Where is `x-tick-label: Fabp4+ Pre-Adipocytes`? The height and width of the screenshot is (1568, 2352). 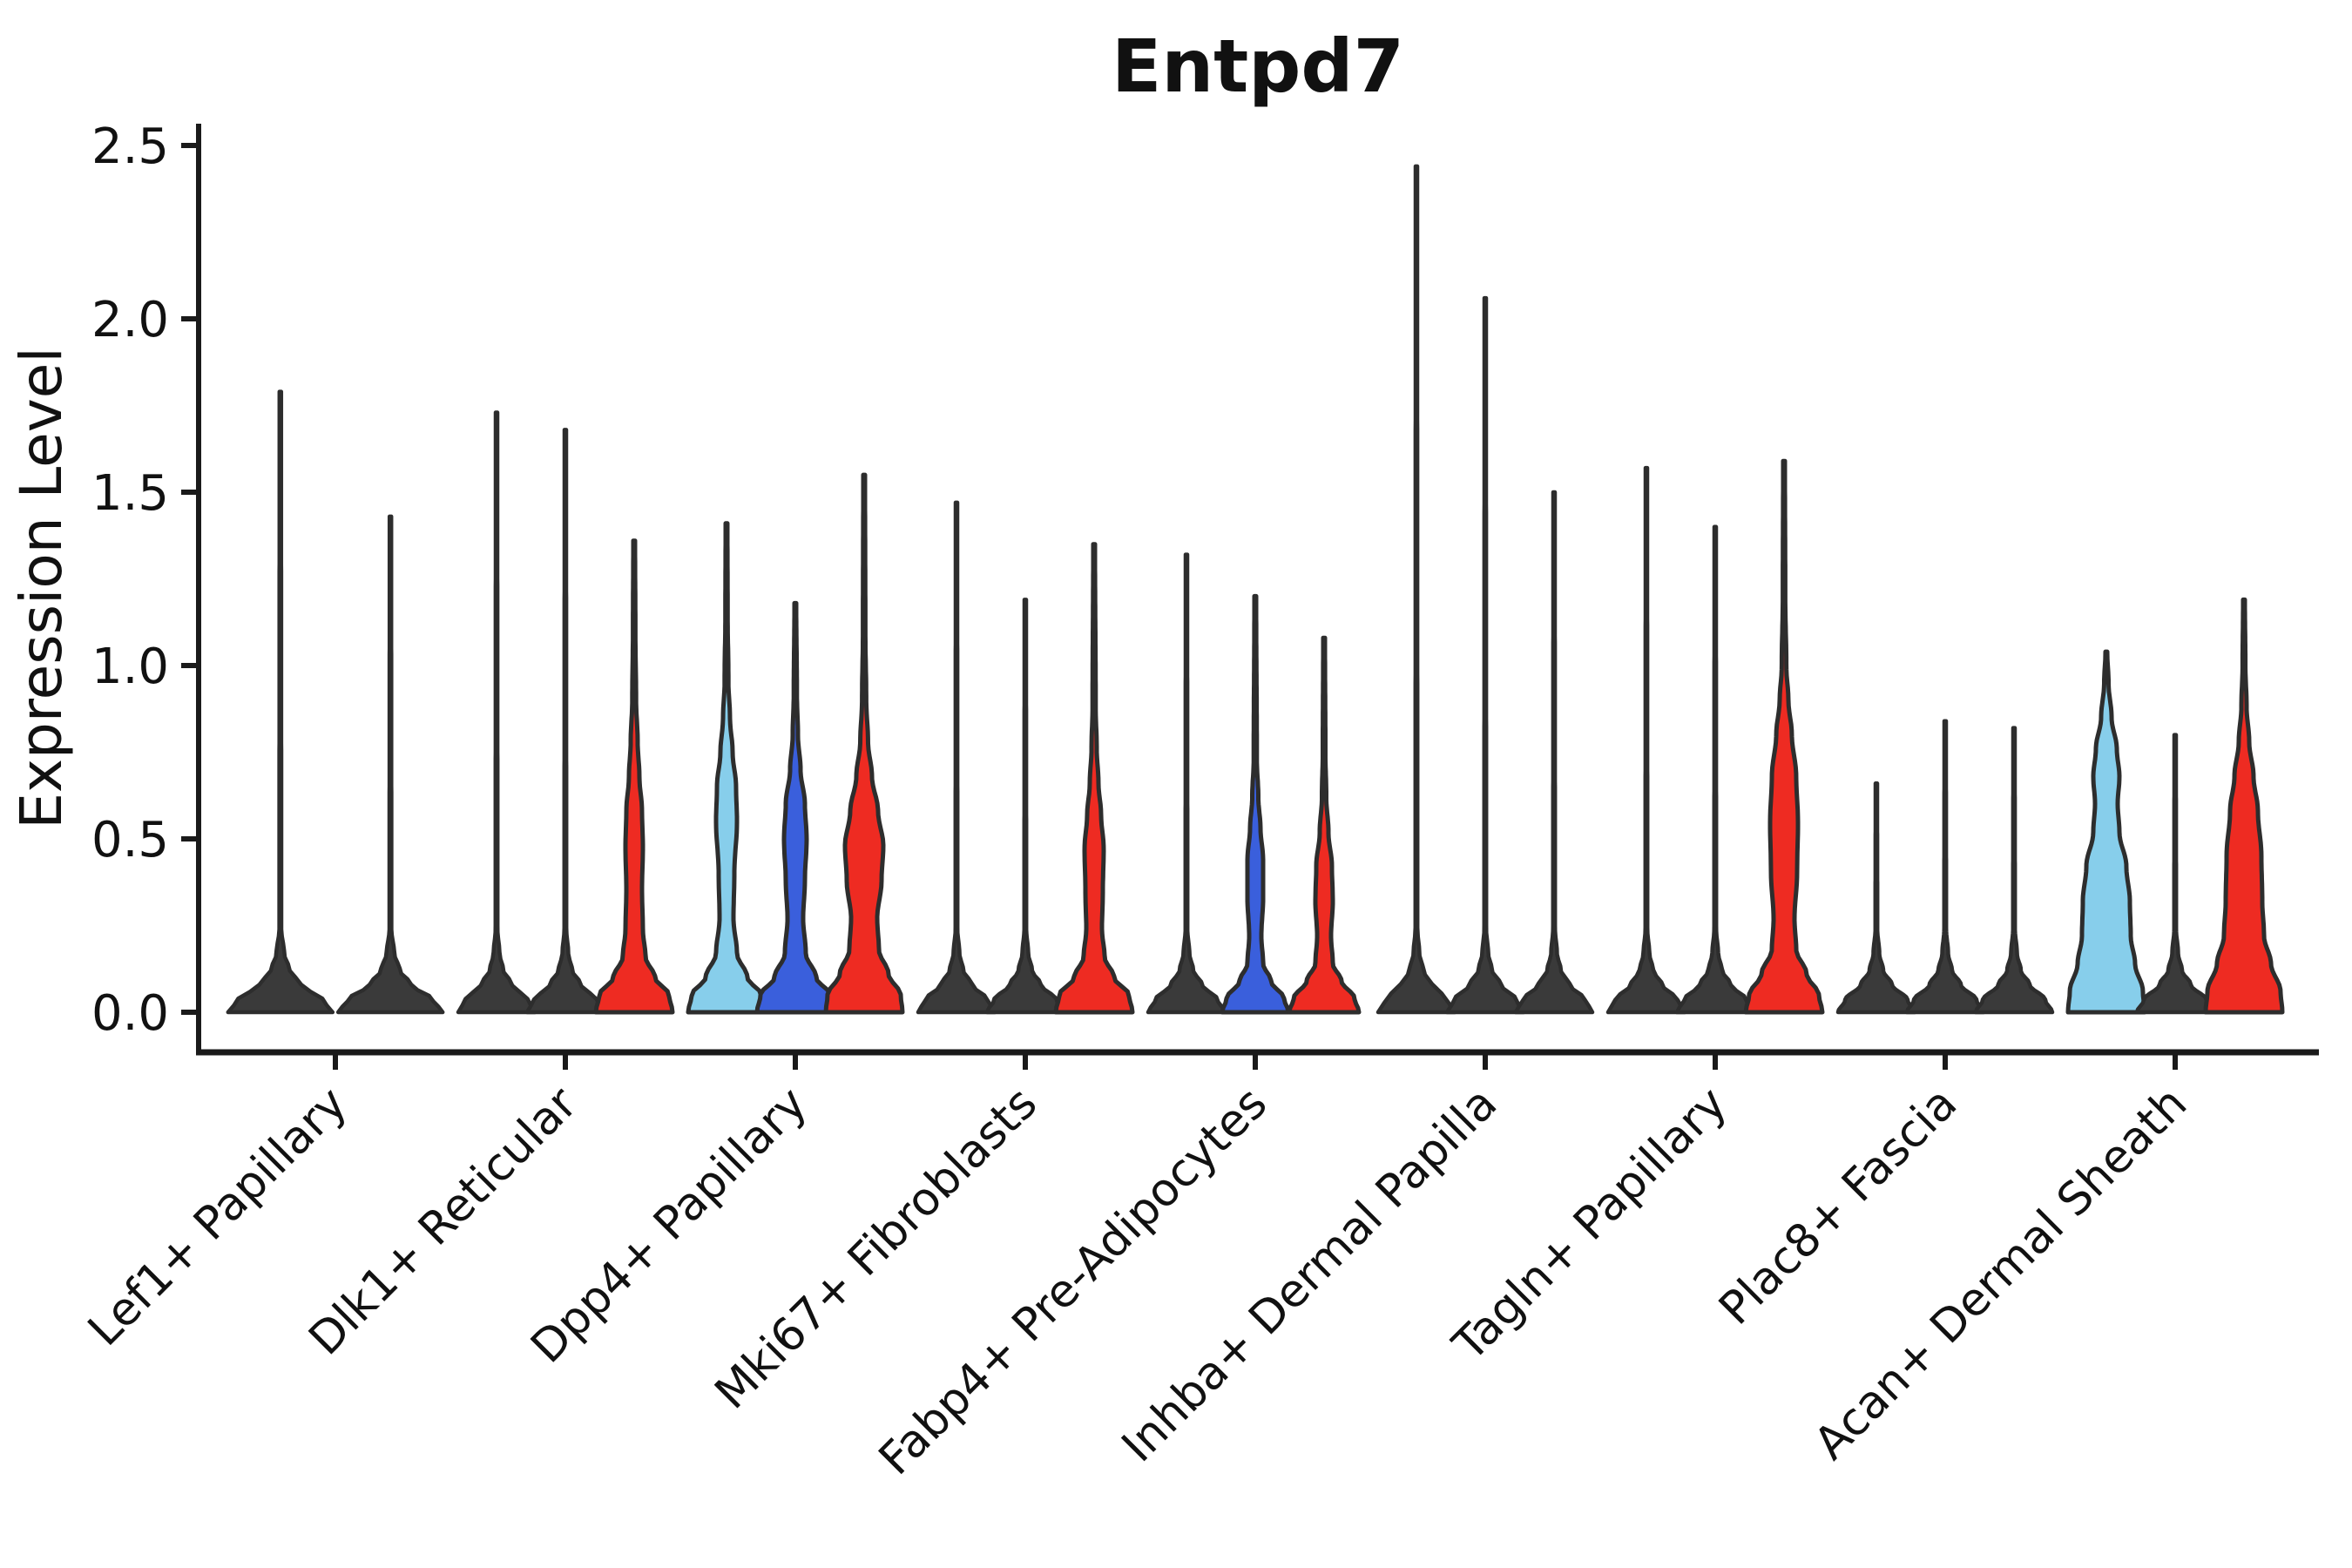 x-tick-label: Fabp4+ Pre-Adipocytes is located at coordinates (1073, 1281).